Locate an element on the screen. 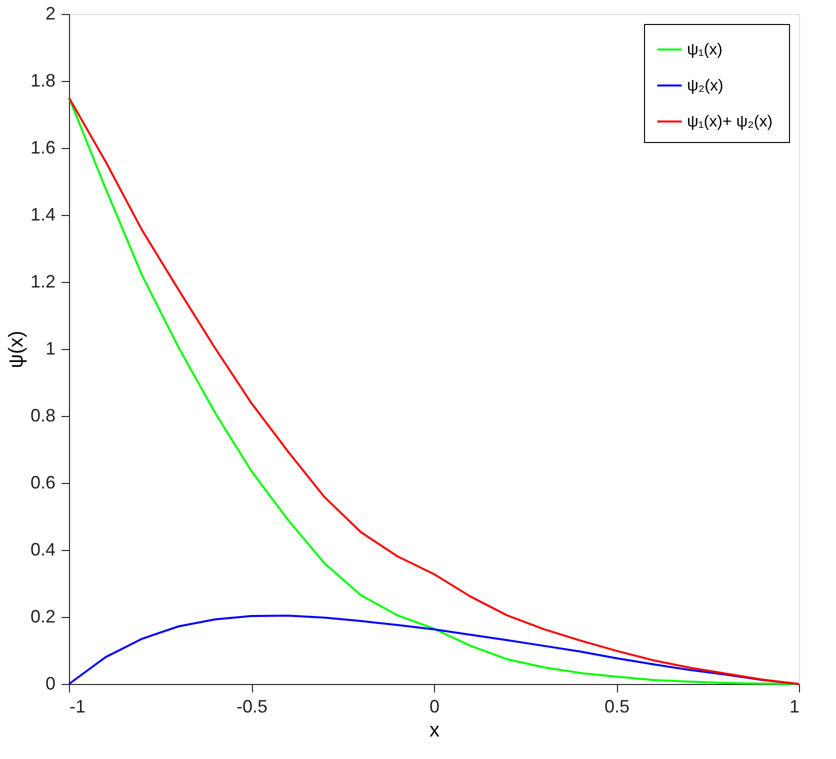 Image resolution: width=836 pixels, height=759 pixels. y-tick-label: 0.4 is located at coordinates (43, 550).